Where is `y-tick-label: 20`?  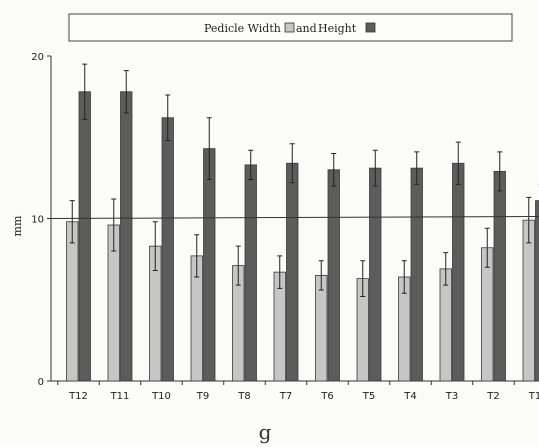
y-tick-label: 20 is located at coordinates (37, 57).